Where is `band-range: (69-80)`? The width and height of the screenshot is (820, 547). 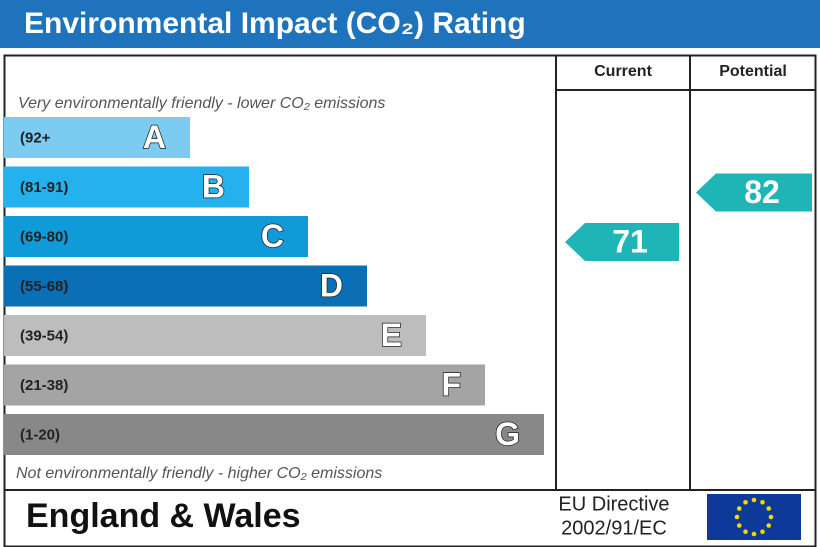 band-range: (69-80) is located at coordinates (44, 236).